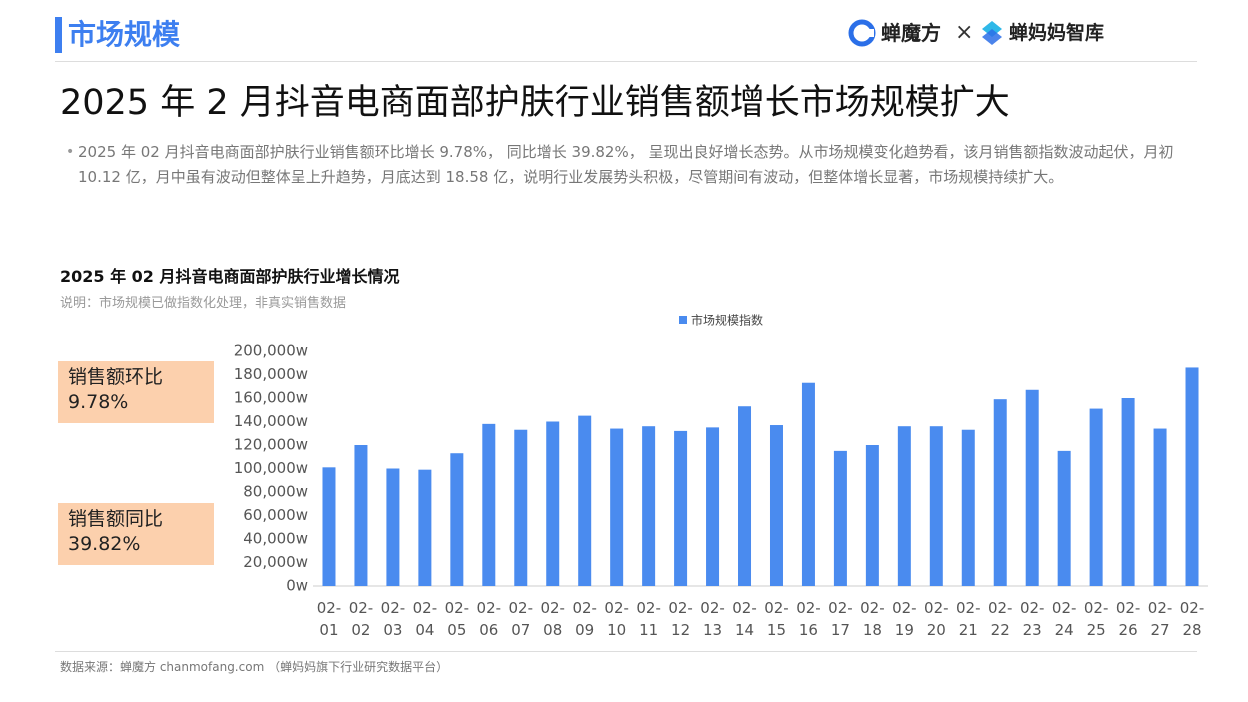  Describe the element at coordinates (1096, 619) in the screenshot. I see `x-tick-label: 02-25` at that location.